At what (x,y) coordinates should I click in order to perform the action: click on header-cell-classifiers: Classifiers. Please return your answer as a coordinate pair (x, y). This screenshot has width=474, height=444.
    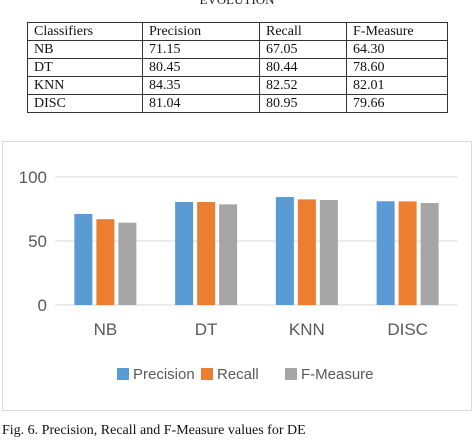
    Looking at the image, I should click on (85, 31).